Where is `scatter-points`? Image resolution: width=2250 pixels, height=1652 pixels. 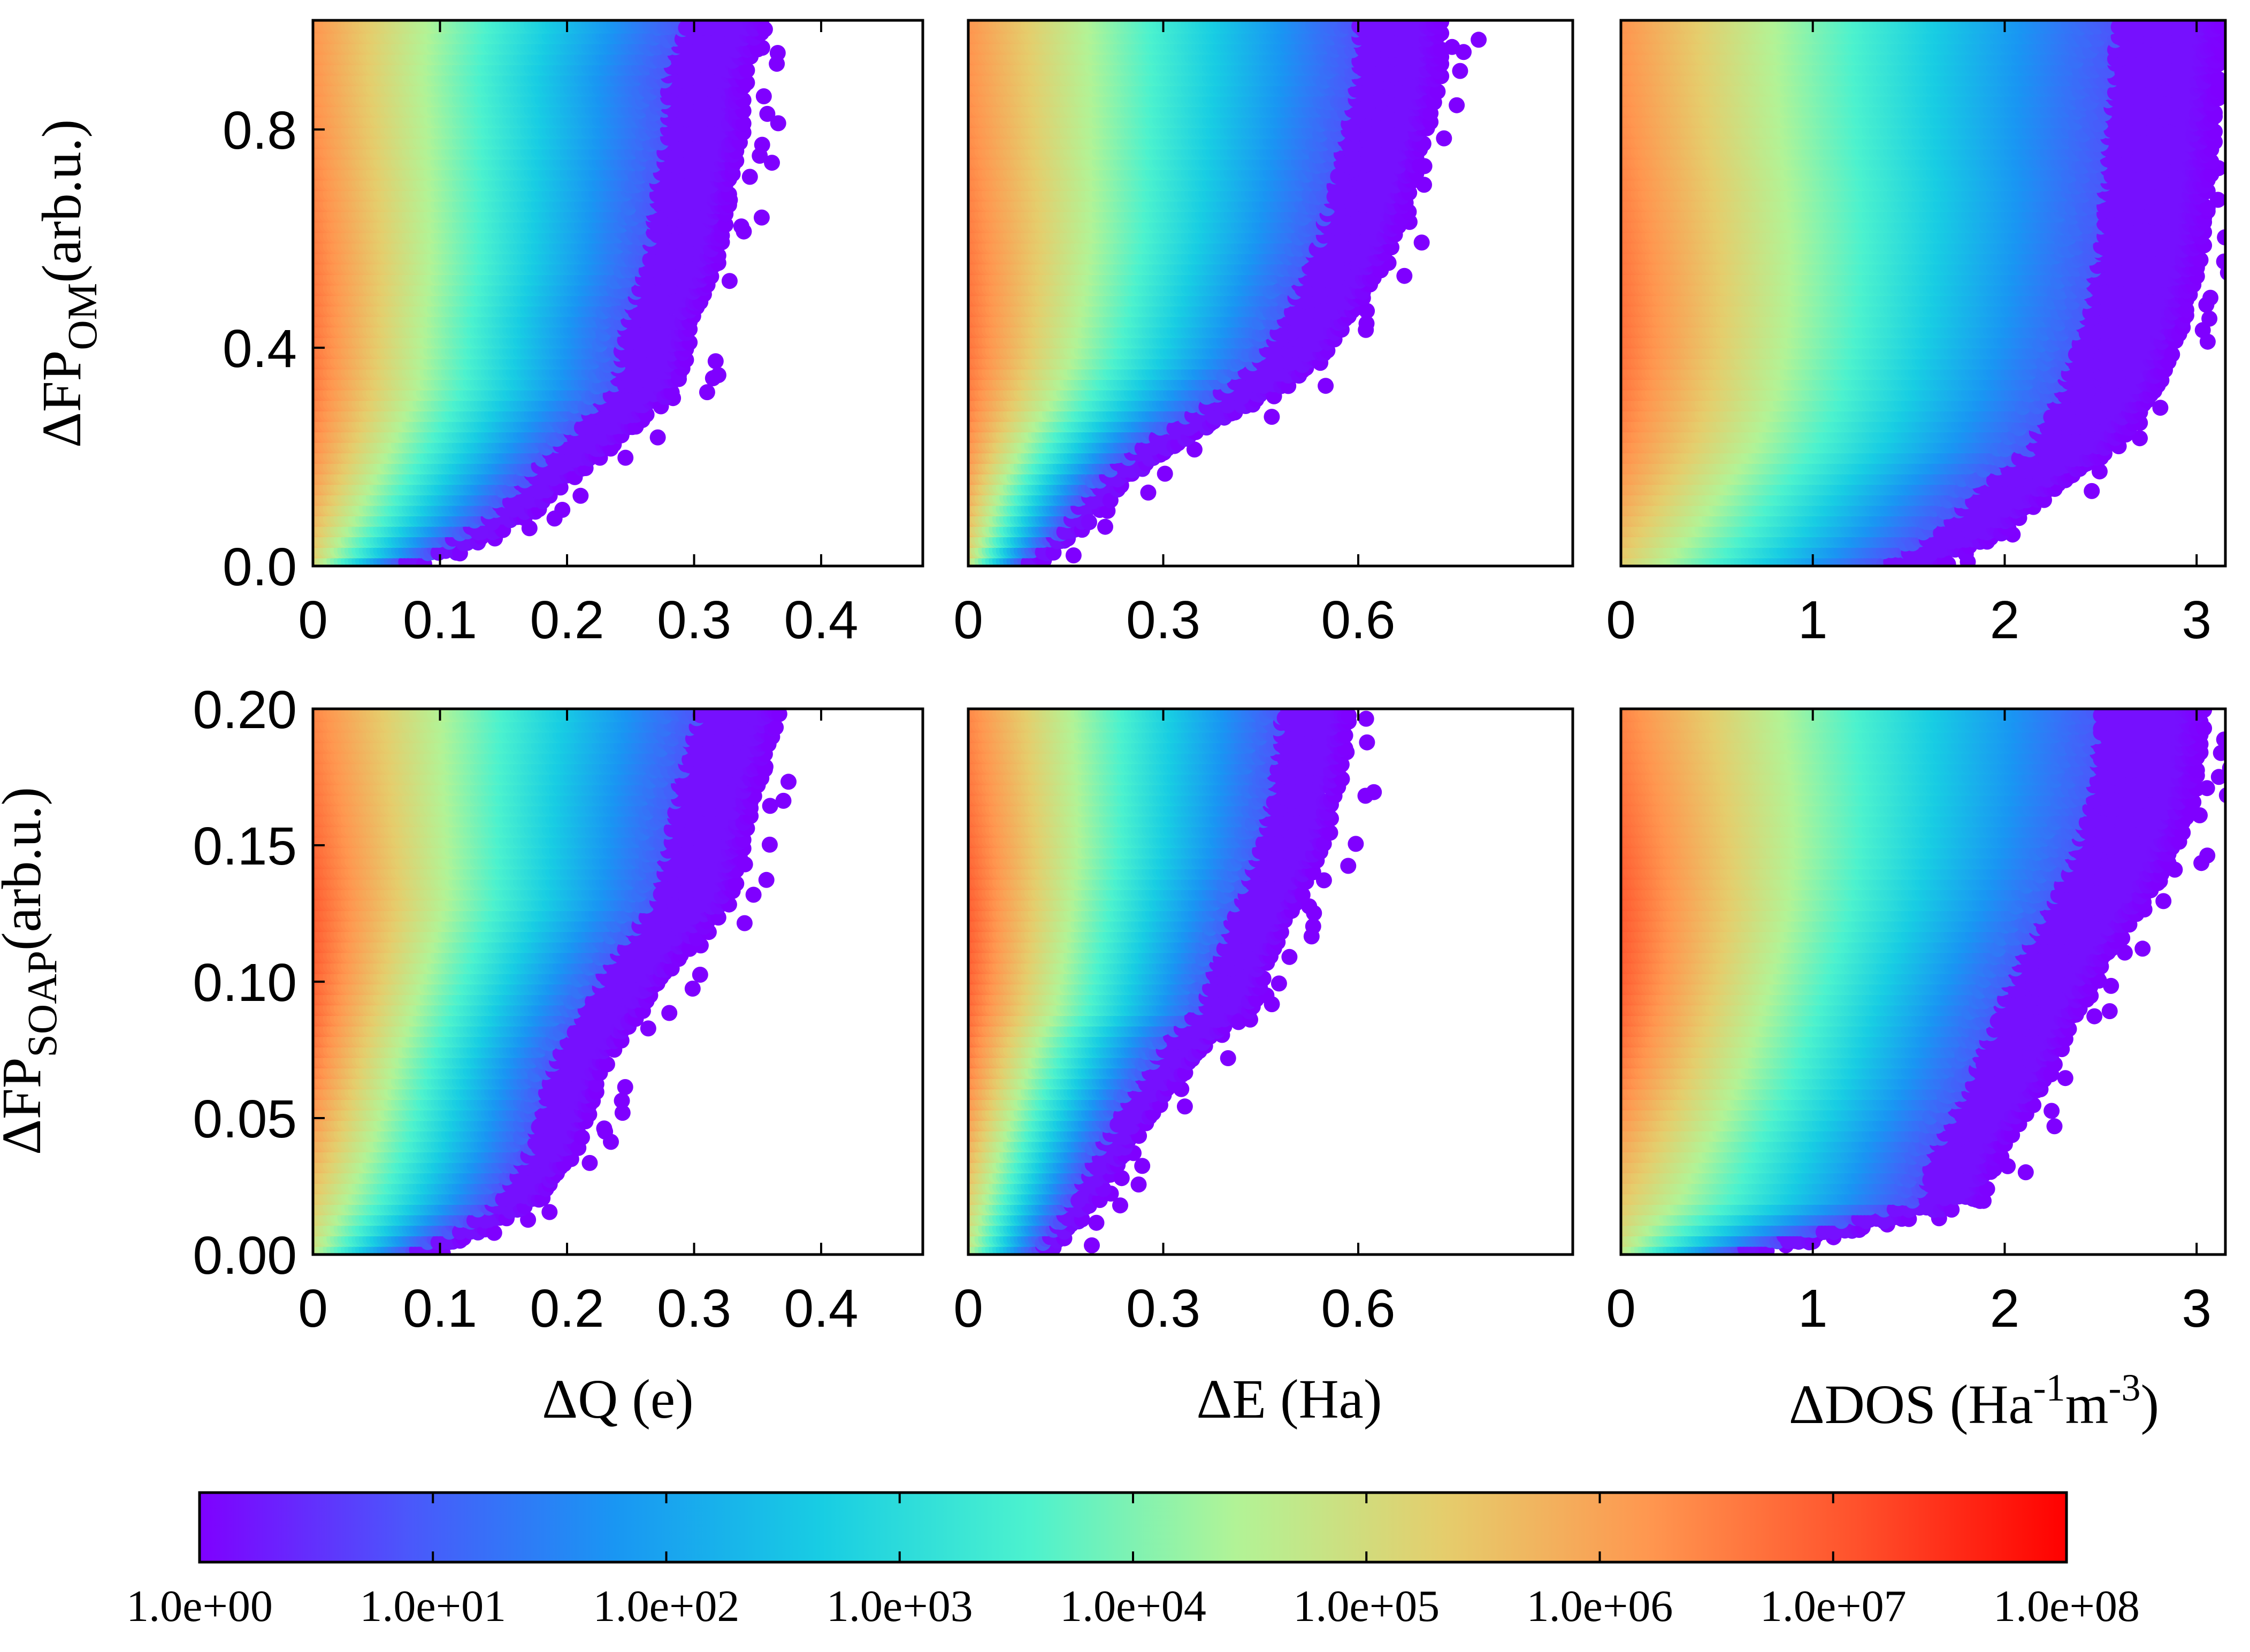
scatter-points is located at coordinates (549, 293).